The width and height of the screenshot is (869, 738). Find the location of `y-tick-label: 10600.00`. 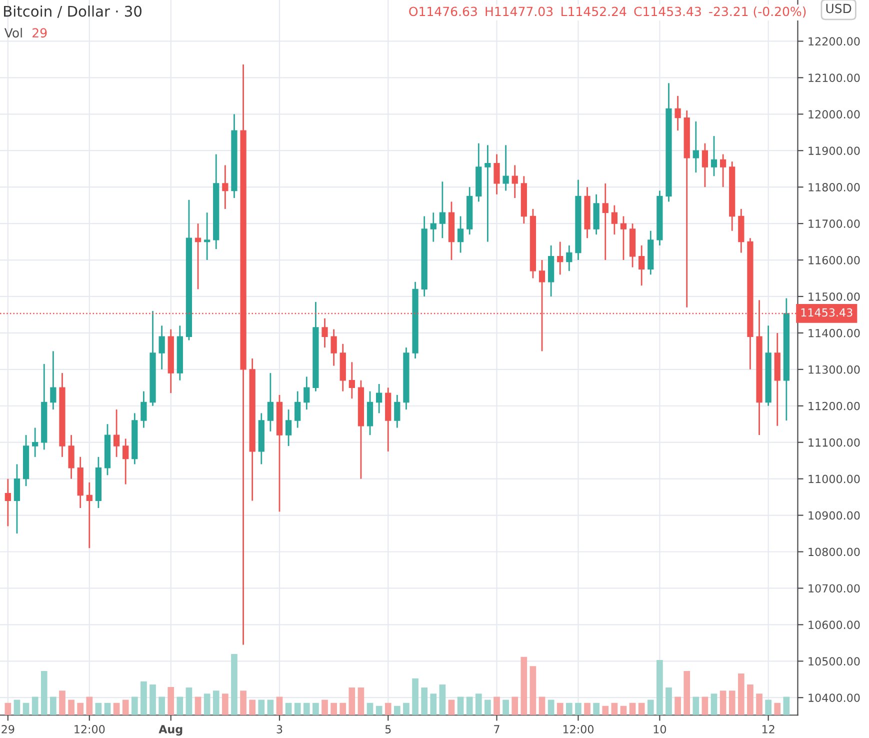

y-tick-label: 10600.00 is located at coordinates (834, 625).